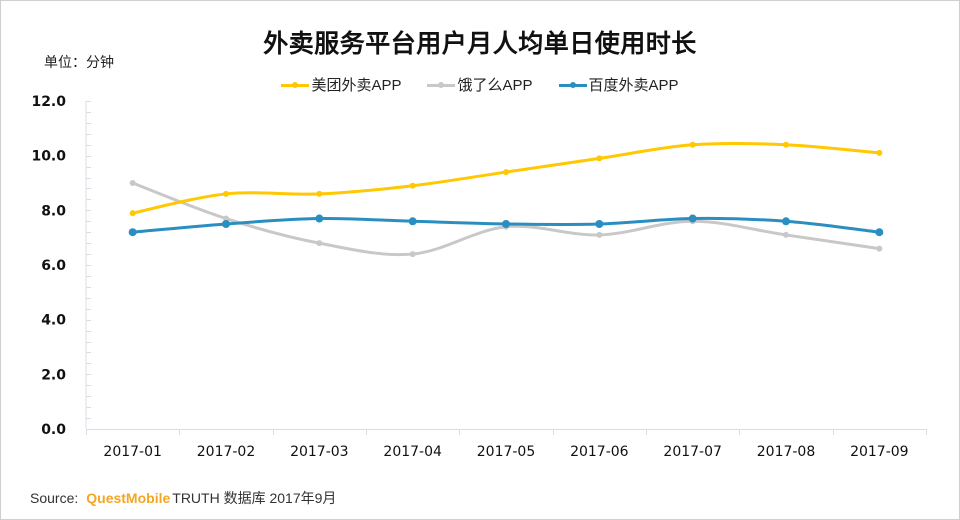 The width and height of the screenshot is (960, 520). What do you see at coordinates (48, 102) in the screenshot?
I see `y-tick-label: 12.0` at bounding box center [48, 102].